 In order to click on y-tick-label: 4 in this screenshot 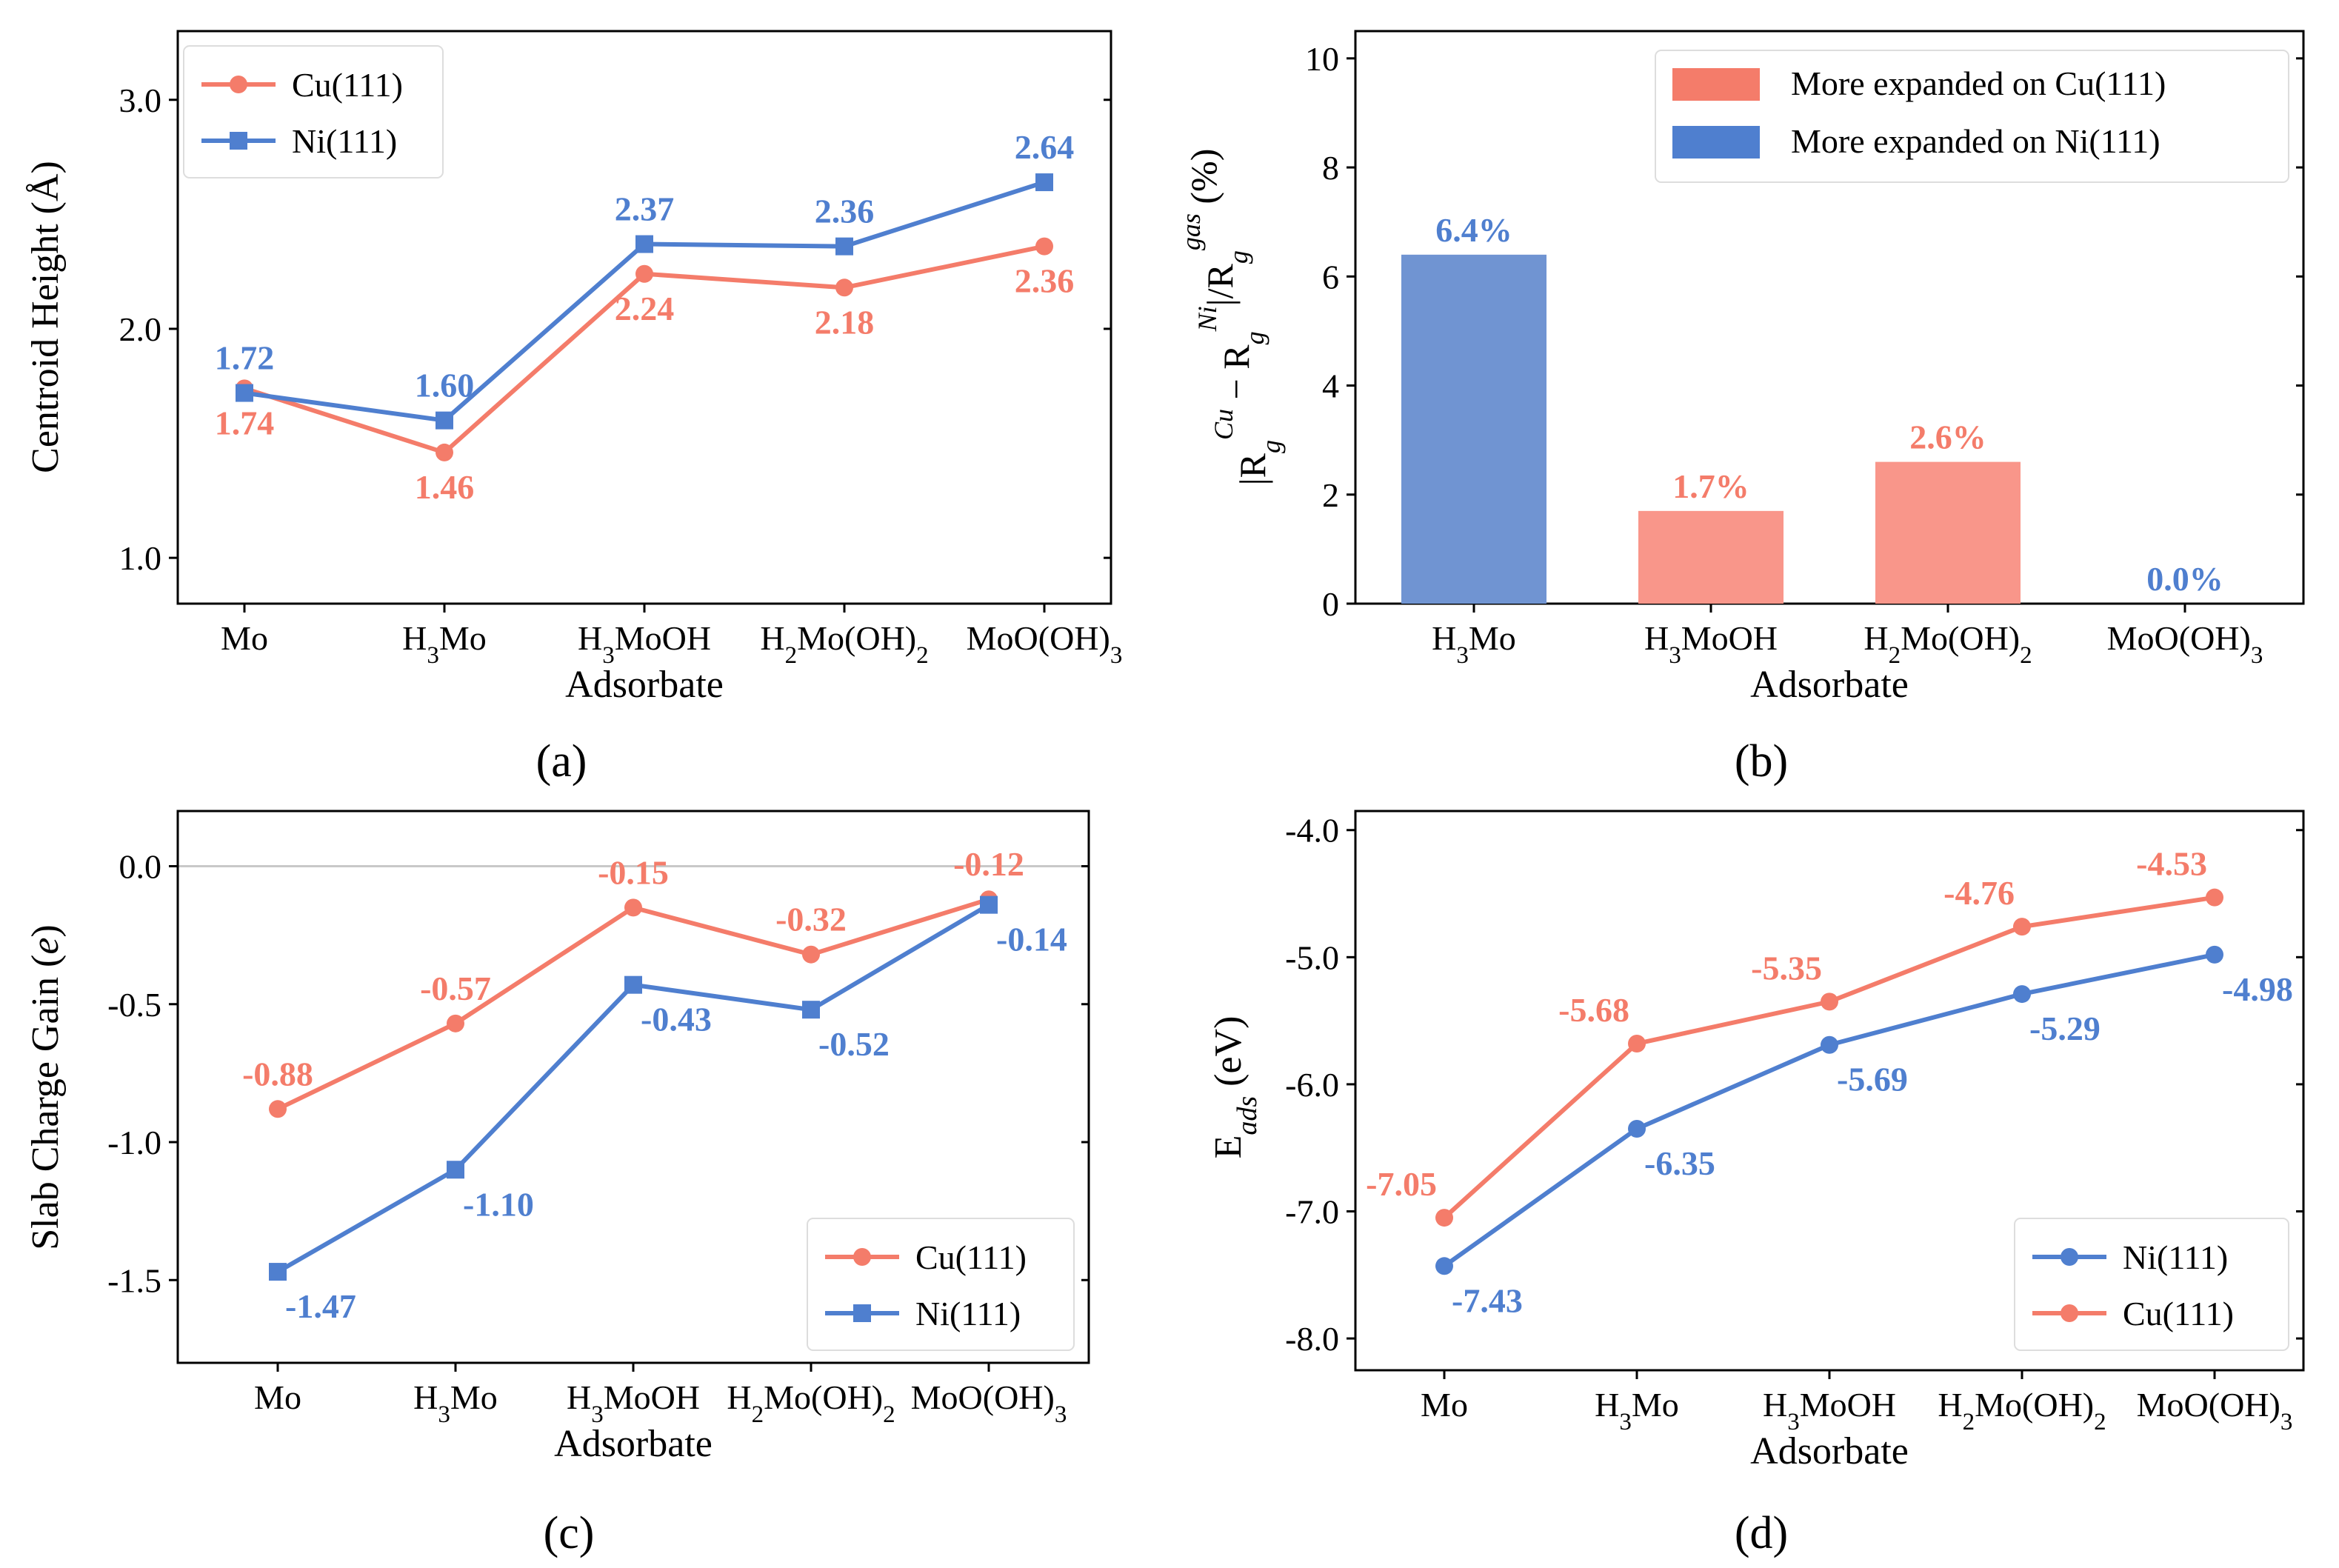, I will do `click(1330, 386)`.